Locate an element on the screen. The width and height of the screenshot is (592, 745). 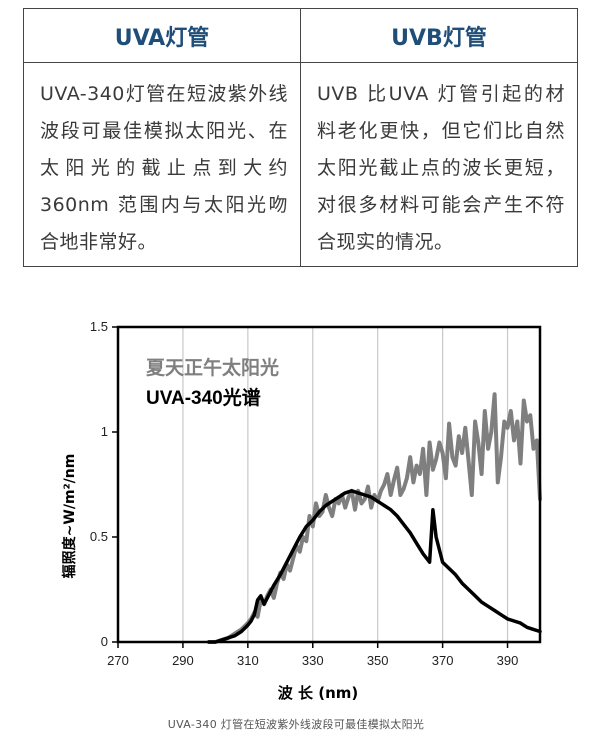
y-tick-label: 0 is located at coordinates (104, 641).